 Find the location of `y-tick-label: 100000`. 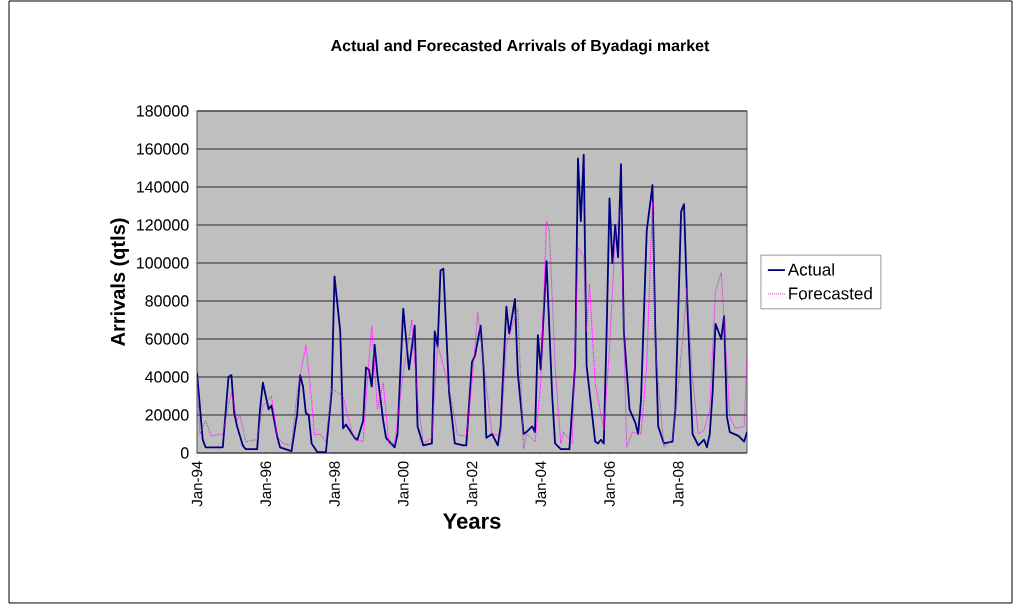

y-tick-label: 100000 is located at coordinates (163, 263).